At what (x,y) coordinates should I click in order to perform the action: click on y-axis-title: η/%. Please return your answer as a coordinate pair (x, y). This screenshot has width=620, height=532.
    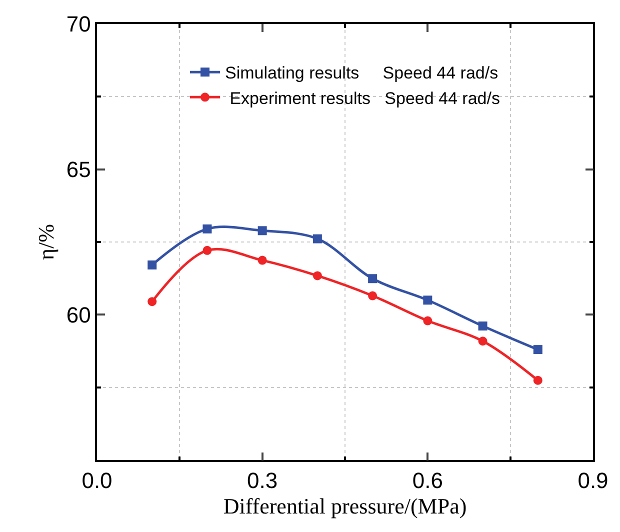
    Looking at the image, I should click on (46, 242).